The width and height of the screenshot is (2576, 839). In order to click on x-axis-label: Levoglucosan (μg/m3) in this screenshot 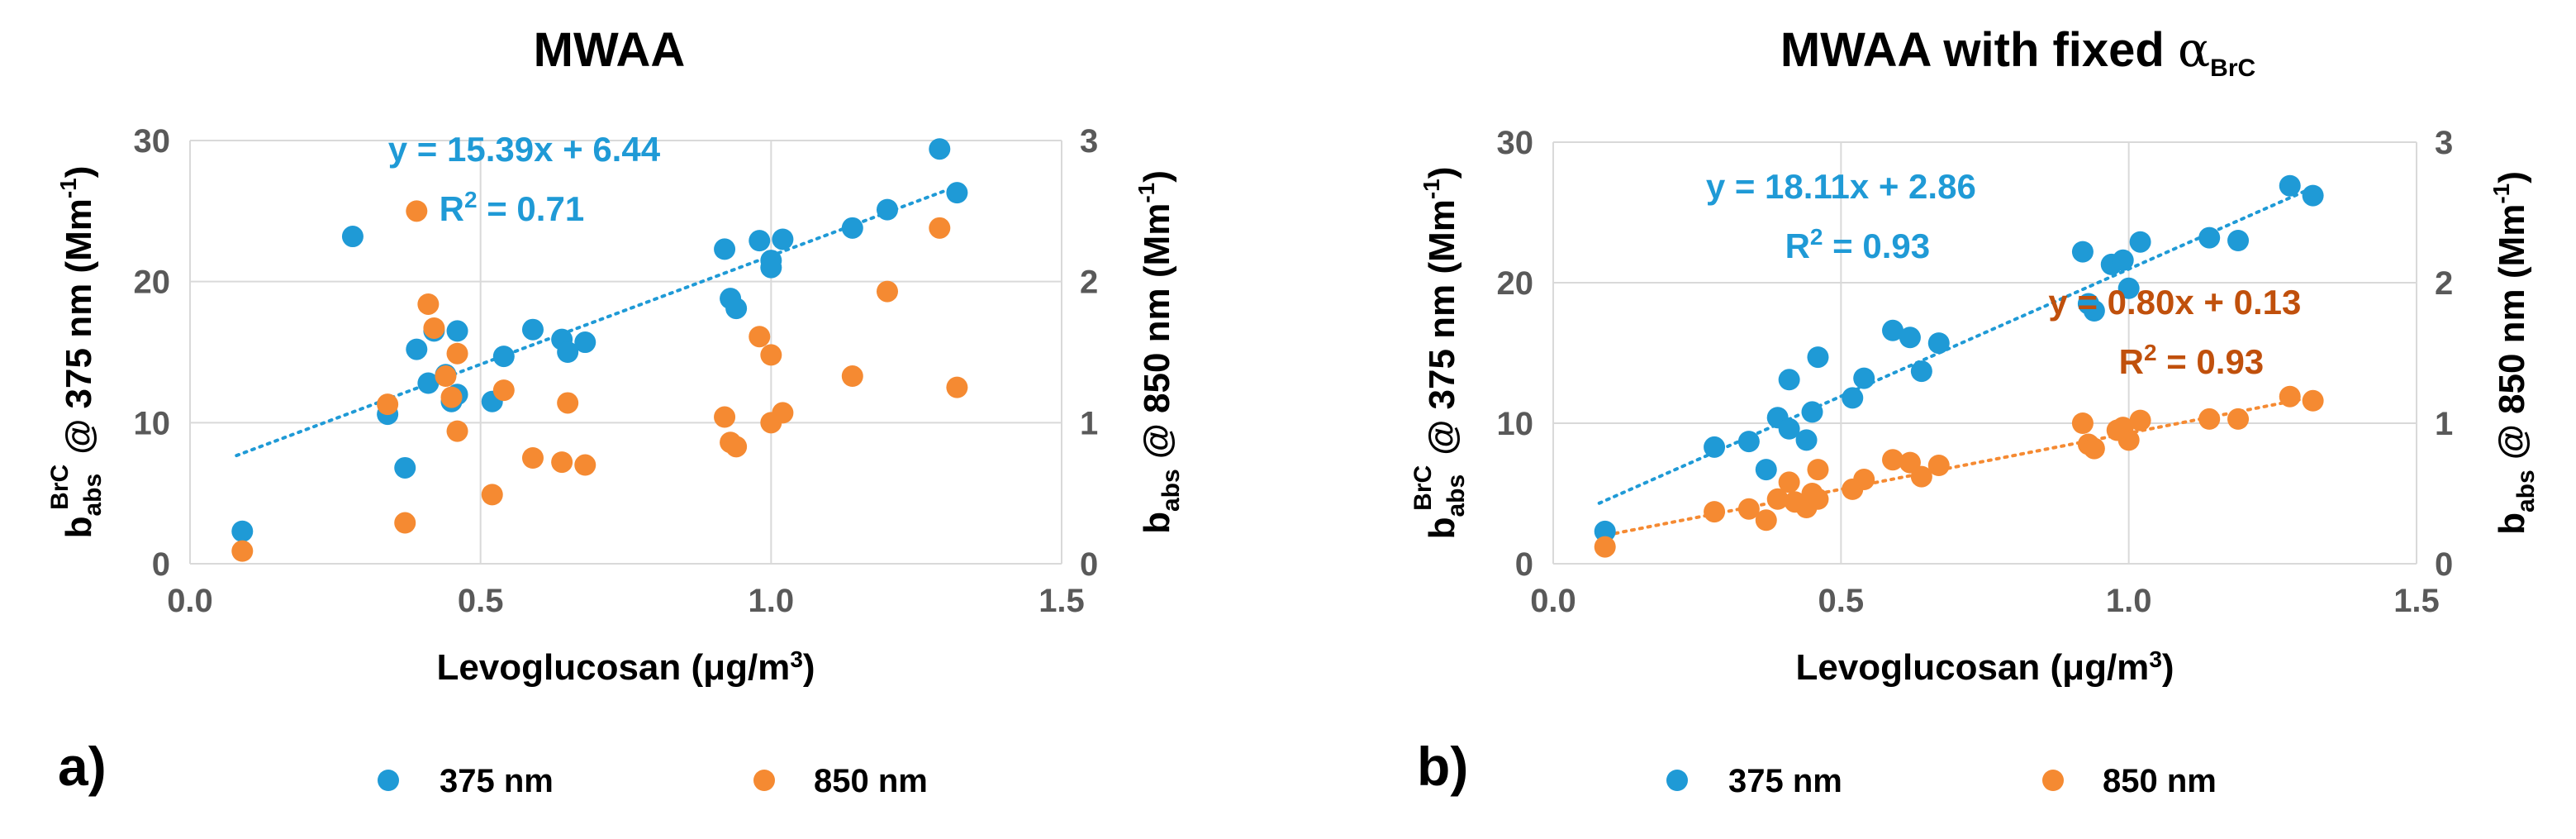, I will do `click(1985, 667)`.